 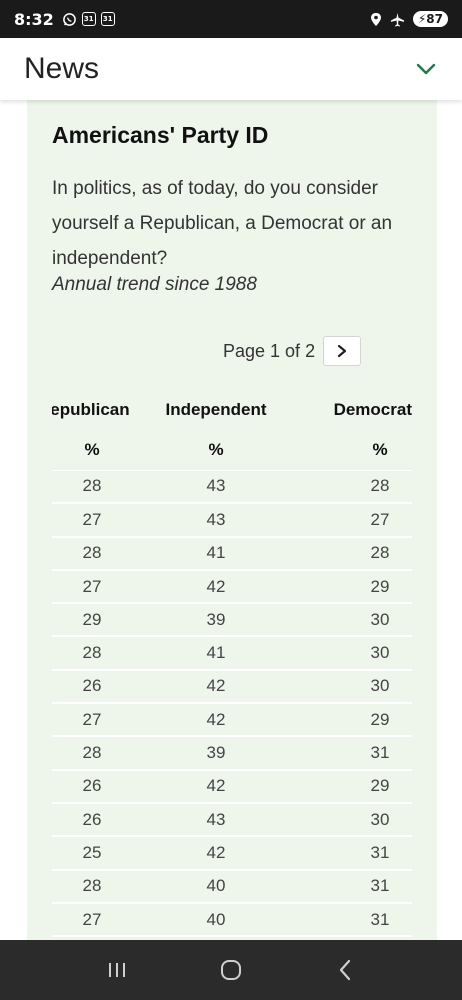 I want to click on table-row: 28 39 31, so click(x=232, y=753).